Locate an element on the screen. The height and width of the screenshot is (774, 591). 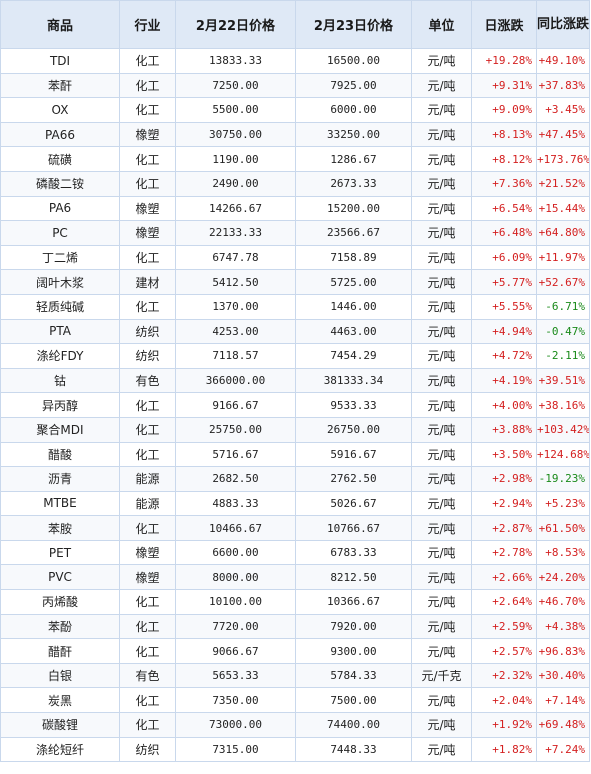
daily-change: +19.28% is located at coordinates (504, 61).